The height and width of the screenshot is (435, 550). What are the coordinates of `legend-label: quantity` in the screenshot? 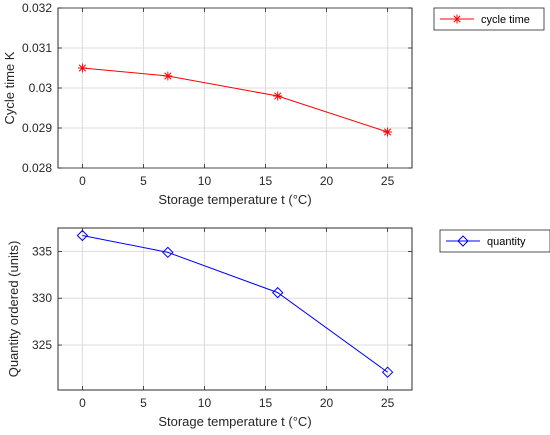 It's located at (506, 242).